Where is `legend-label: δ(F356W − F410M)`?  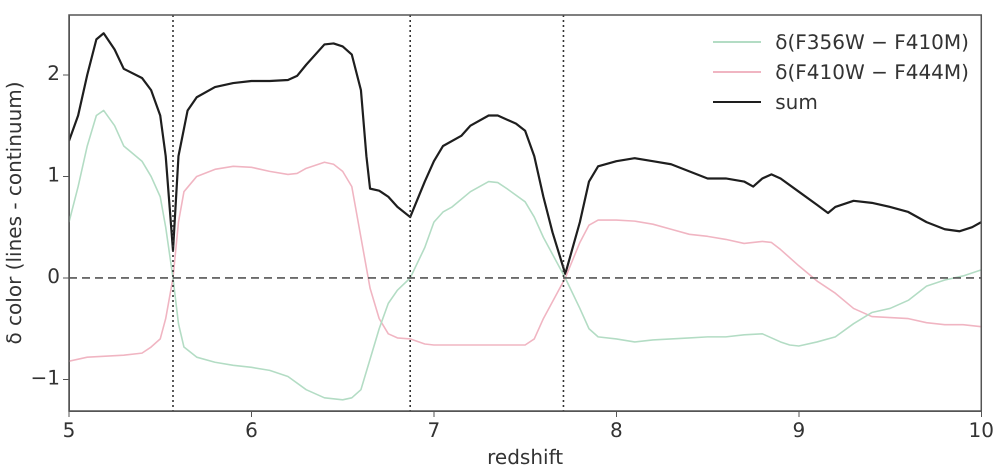
legend-label: δ(F356W − F410M) is located at coordinates (872, 42).